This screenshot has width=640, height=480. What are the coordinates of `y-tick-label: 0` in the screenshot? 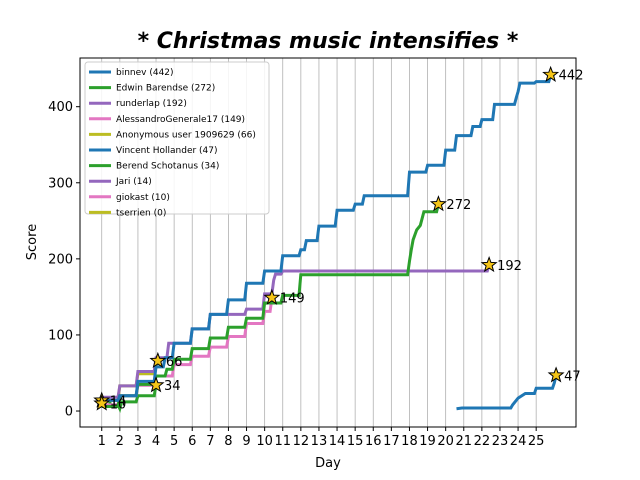 It's located at (69, 412).